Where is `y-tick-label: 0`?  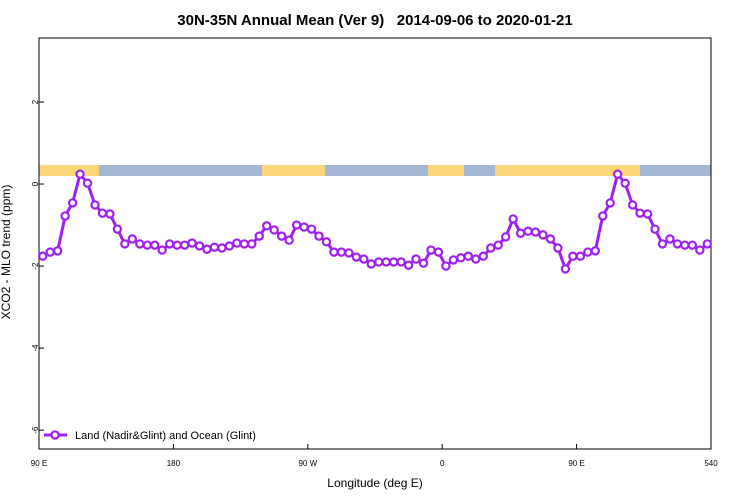
y-tick-label: 0 is located at coordinates (35, 183).